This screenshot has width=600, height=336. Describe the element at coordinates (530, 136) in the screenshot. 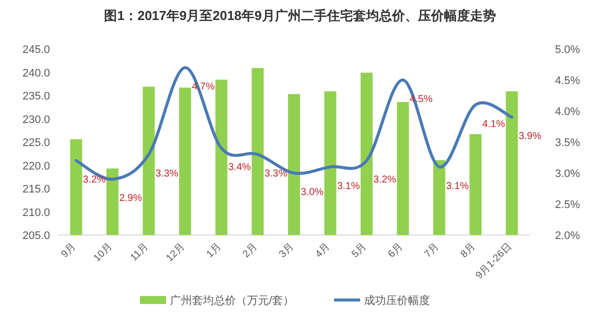

I see `data-label: 3.9%` at that location.